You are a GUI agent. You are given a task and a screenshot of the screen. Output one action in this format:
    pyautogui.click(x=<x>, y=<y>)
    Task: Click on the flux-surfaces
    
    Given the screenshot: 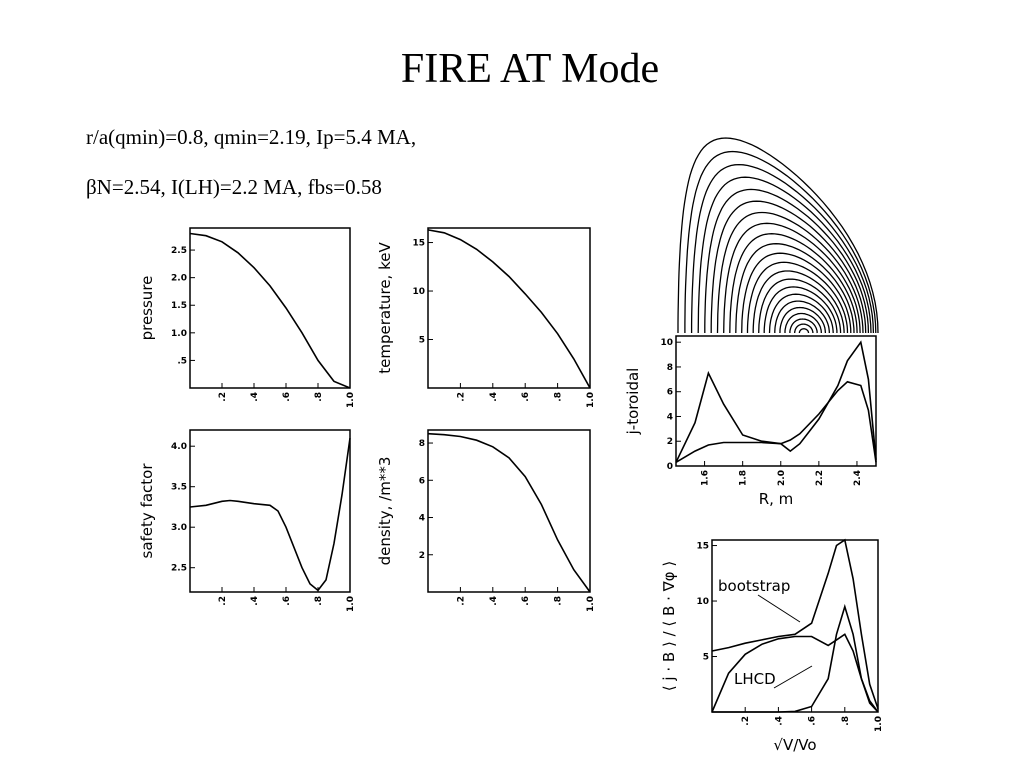 What is the action you would take?
    pyautogui.click(x=778, y=235)
    